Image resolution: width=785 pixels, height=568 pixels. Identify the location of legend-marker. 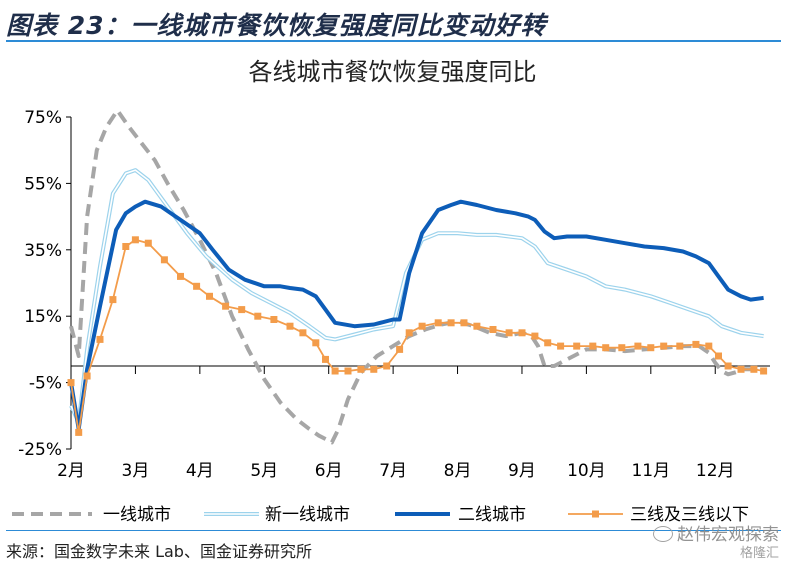
(595, 514).